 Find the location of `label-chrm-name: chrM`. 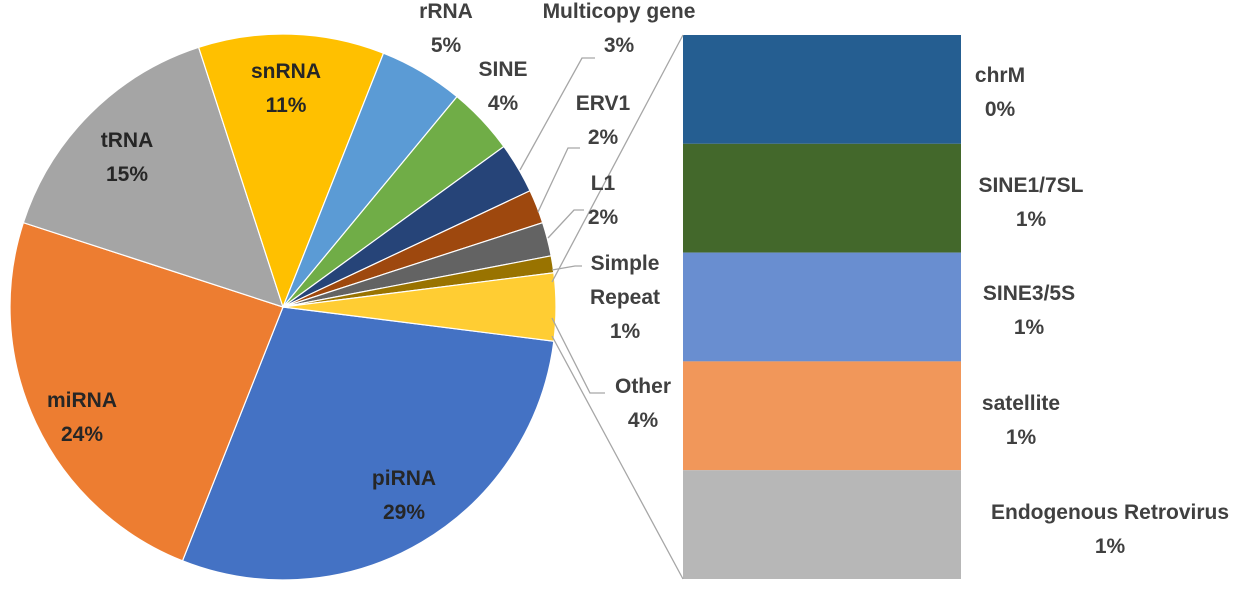

label-chrm-name: chrM is located at coordinates (1000, 75).